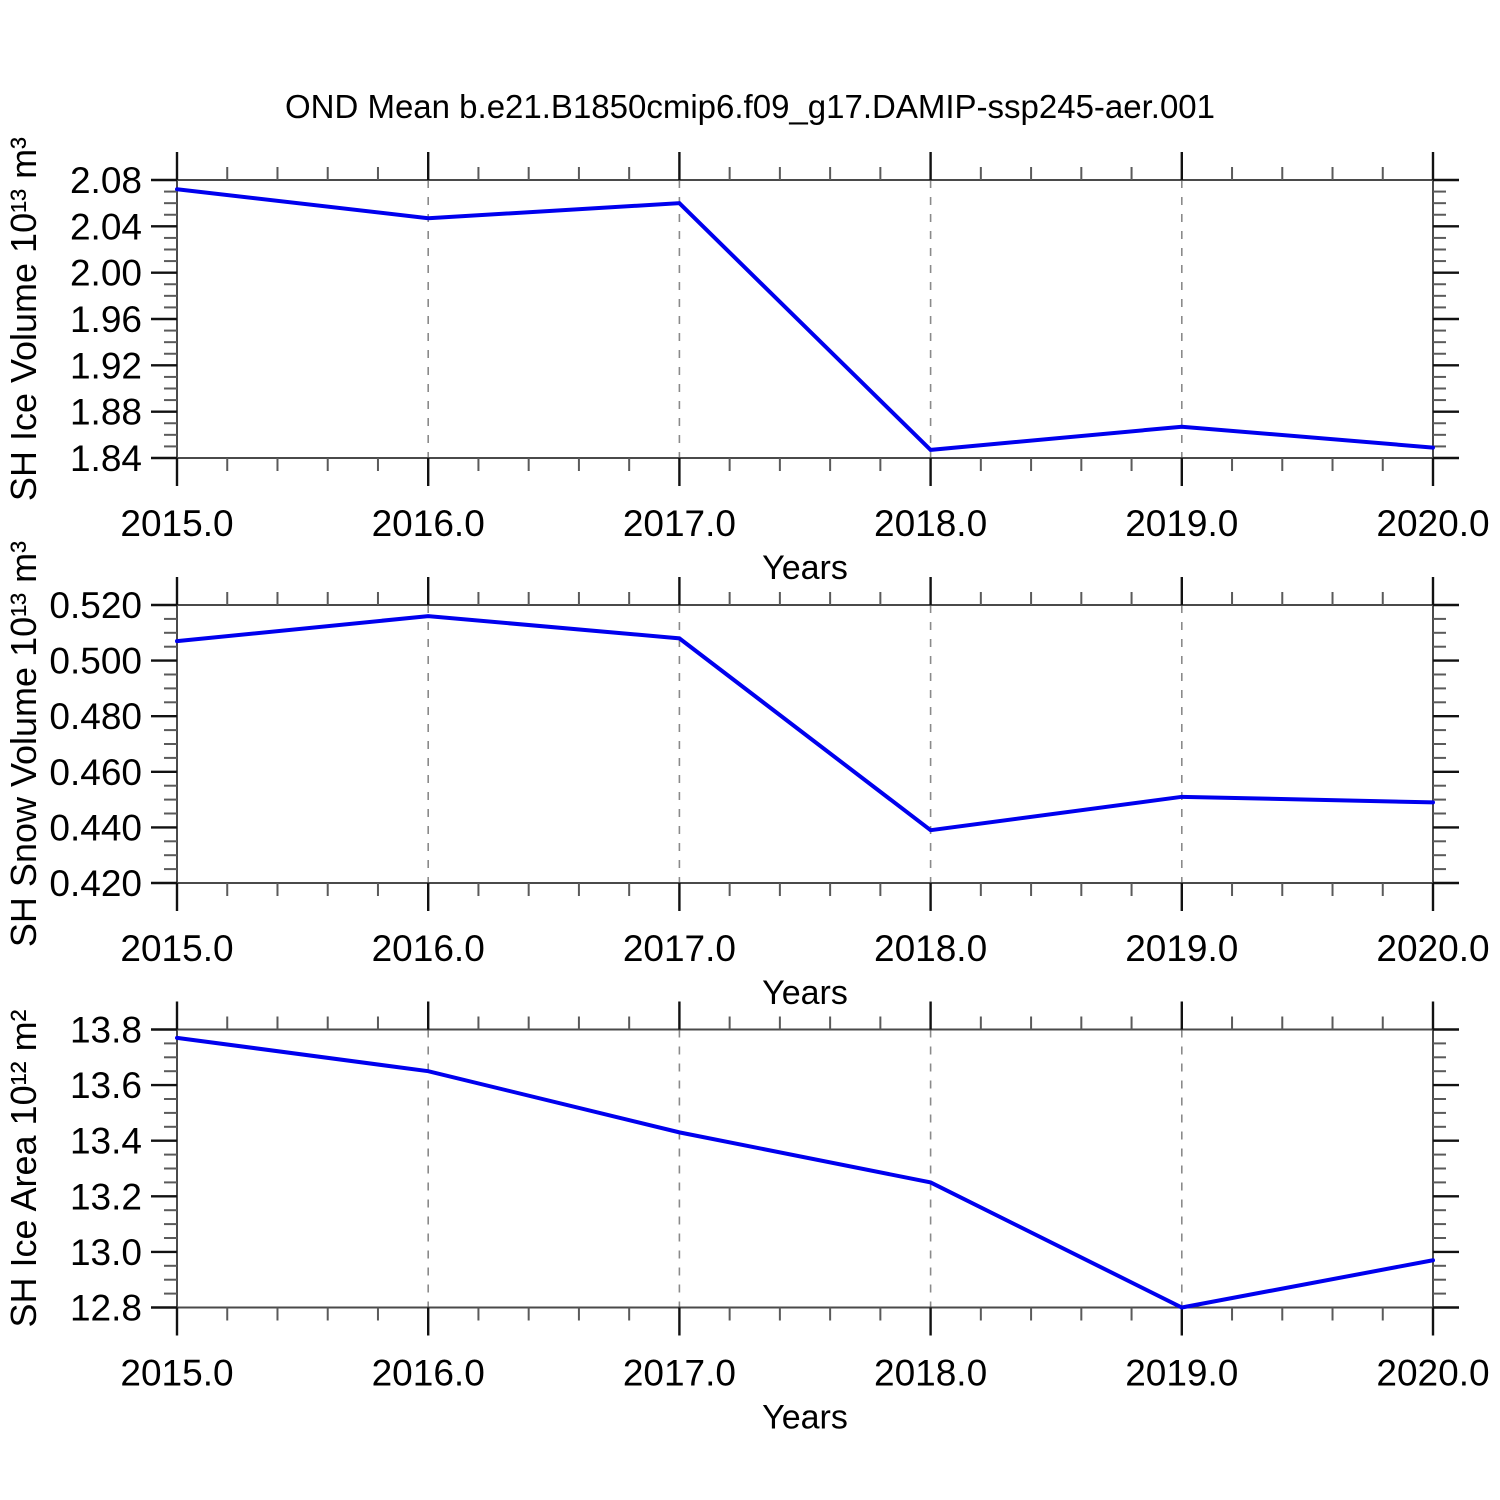 Image resolution: width=1500 pixels, height=1500 pixels. What do you see at coordinates (106, 1252) in the screenshot?
I see `svg-text: 13.0` at bounding box center [106, 1252].